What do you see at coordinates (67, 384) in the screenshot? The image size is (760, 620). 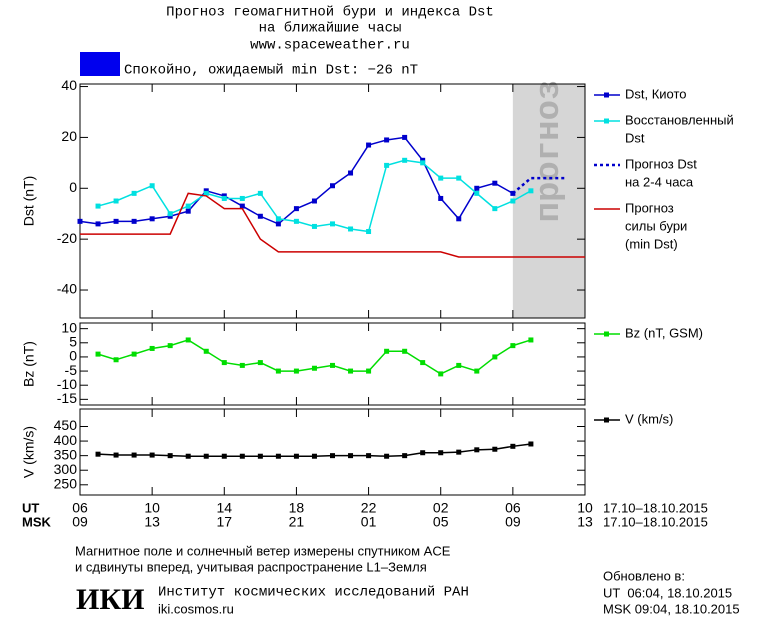 I see `y-tick-label: -10` at bounding box center [67, 384].